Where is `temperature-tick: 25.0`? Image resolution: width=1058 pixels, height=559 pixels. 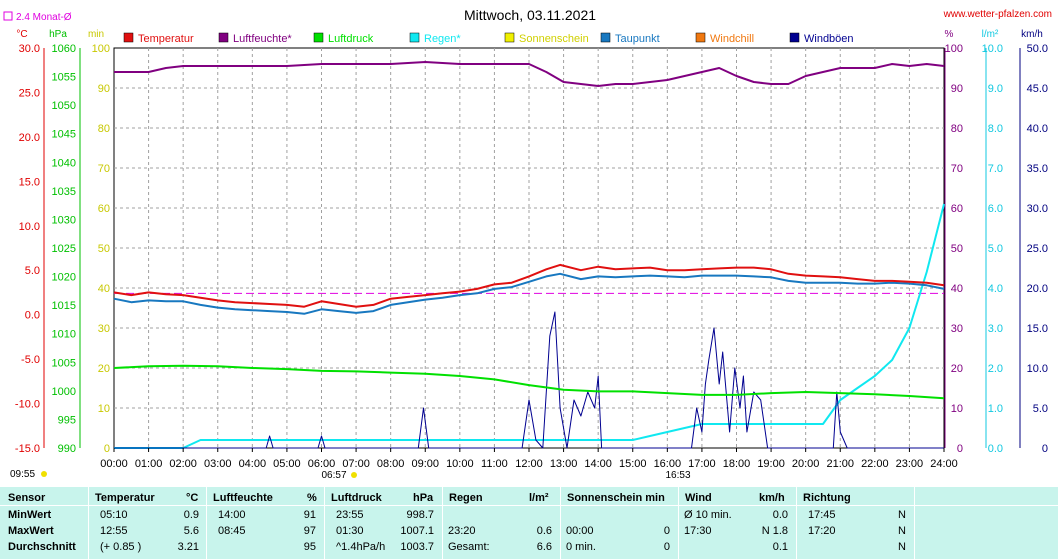
temperature-tick: 25.0 is located at coordinates (29, 93).